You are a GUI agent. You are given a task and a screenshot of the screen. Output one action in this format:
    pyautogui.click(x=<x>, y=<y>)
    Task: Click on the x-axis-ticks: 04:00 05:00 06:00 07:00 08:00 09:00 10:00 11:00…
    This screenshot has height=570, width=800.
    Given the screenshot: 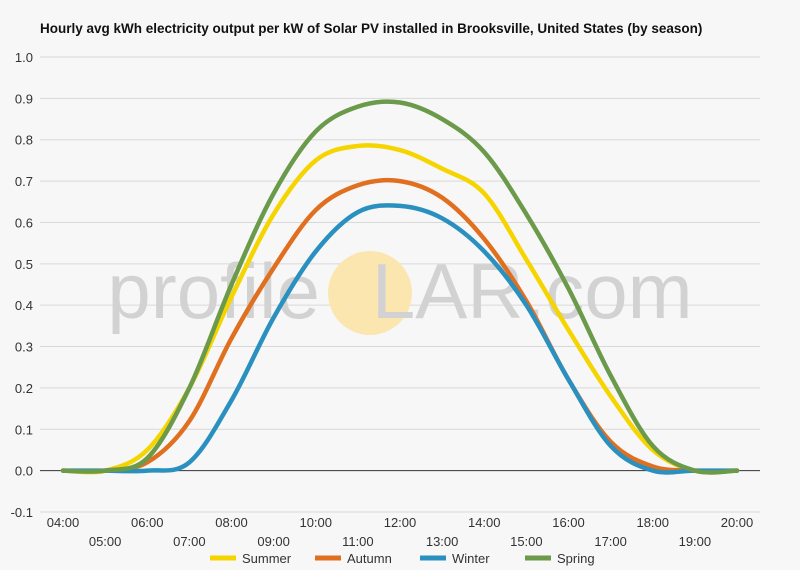 What is the action you would take?
    pyautogui.click(x=400, y=532)
    